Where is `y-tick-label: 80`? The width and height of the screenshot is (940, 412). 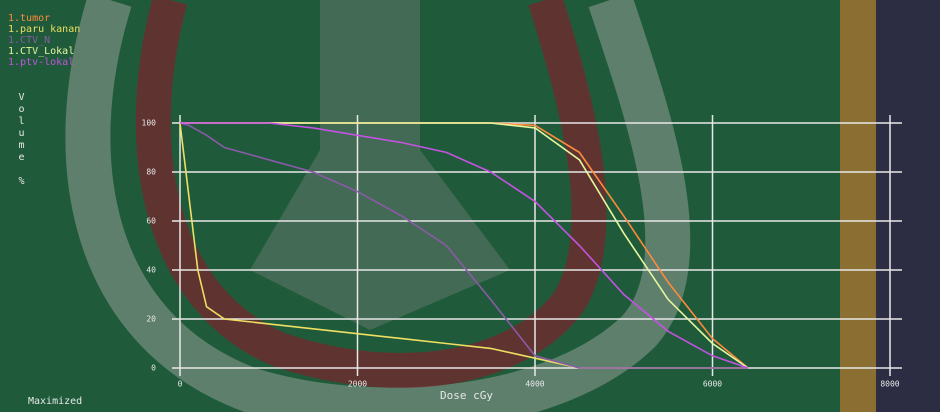
y-tick-label: 80 is located at coordinates (151, 172).